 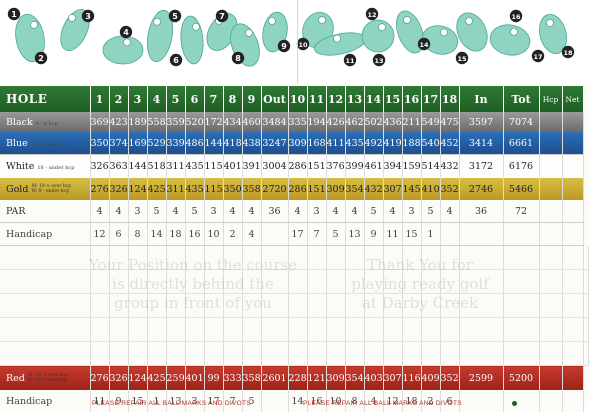 I want to click on par-net-entry, so click(x=573, y=211).